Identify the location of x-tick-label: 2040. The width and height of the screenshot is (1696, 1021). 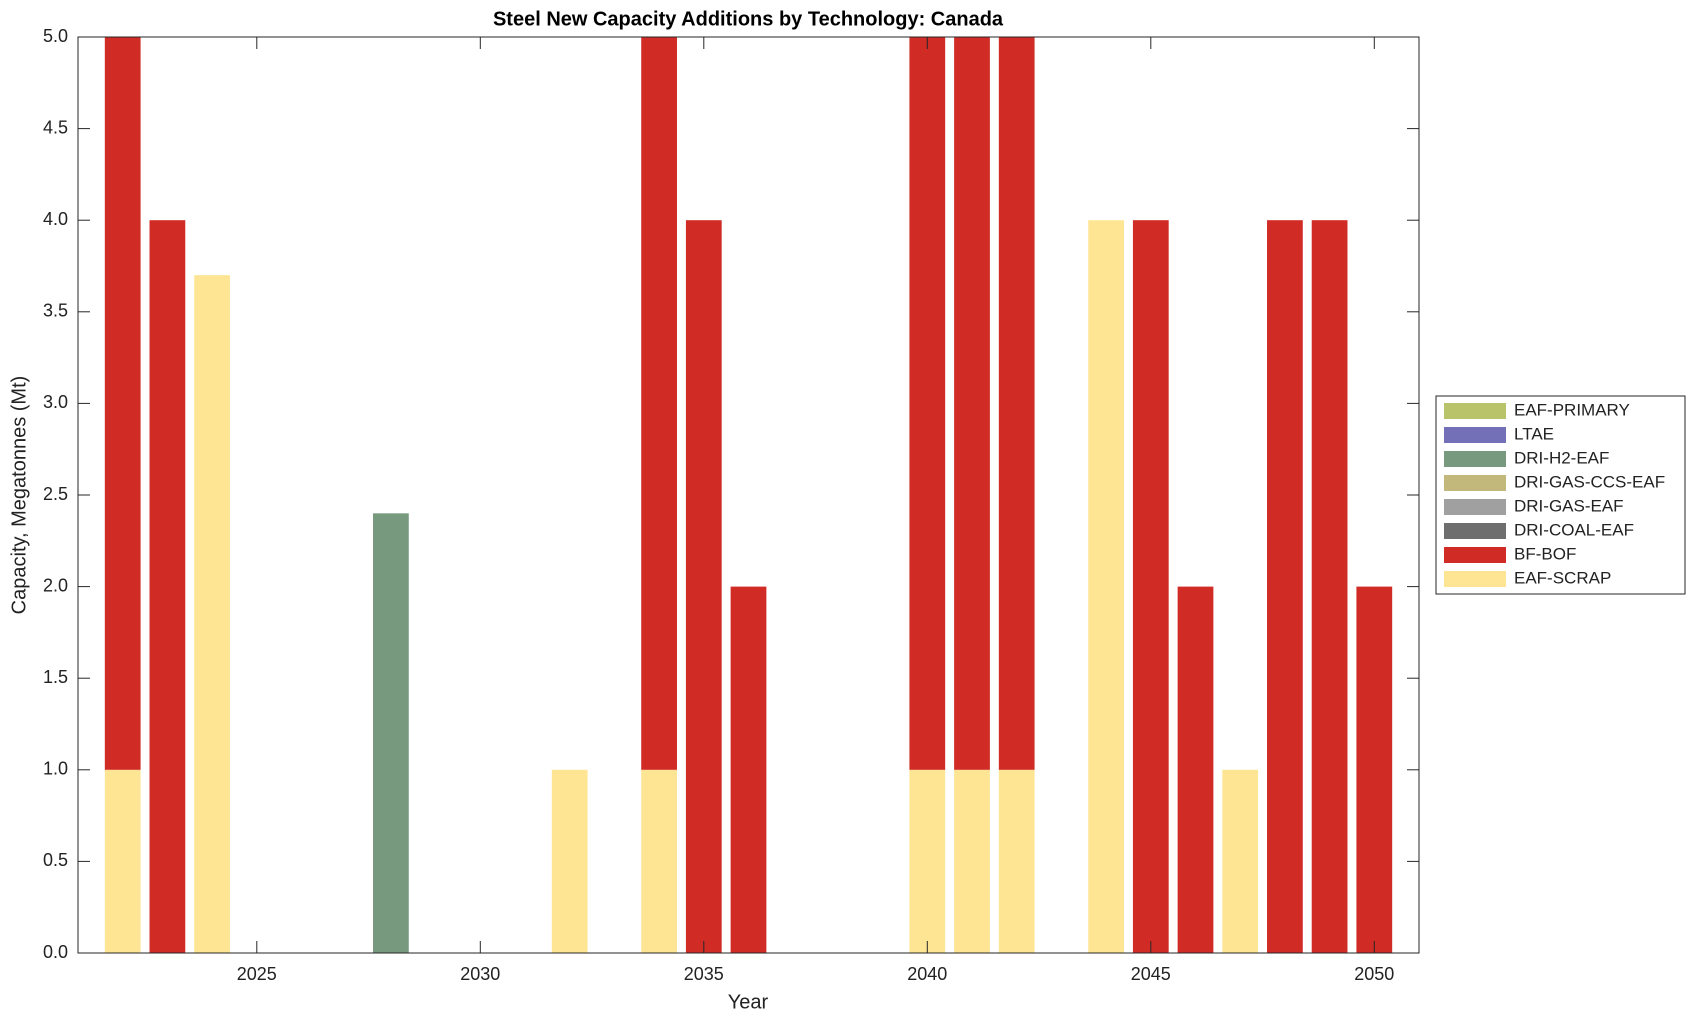
(927, 974).